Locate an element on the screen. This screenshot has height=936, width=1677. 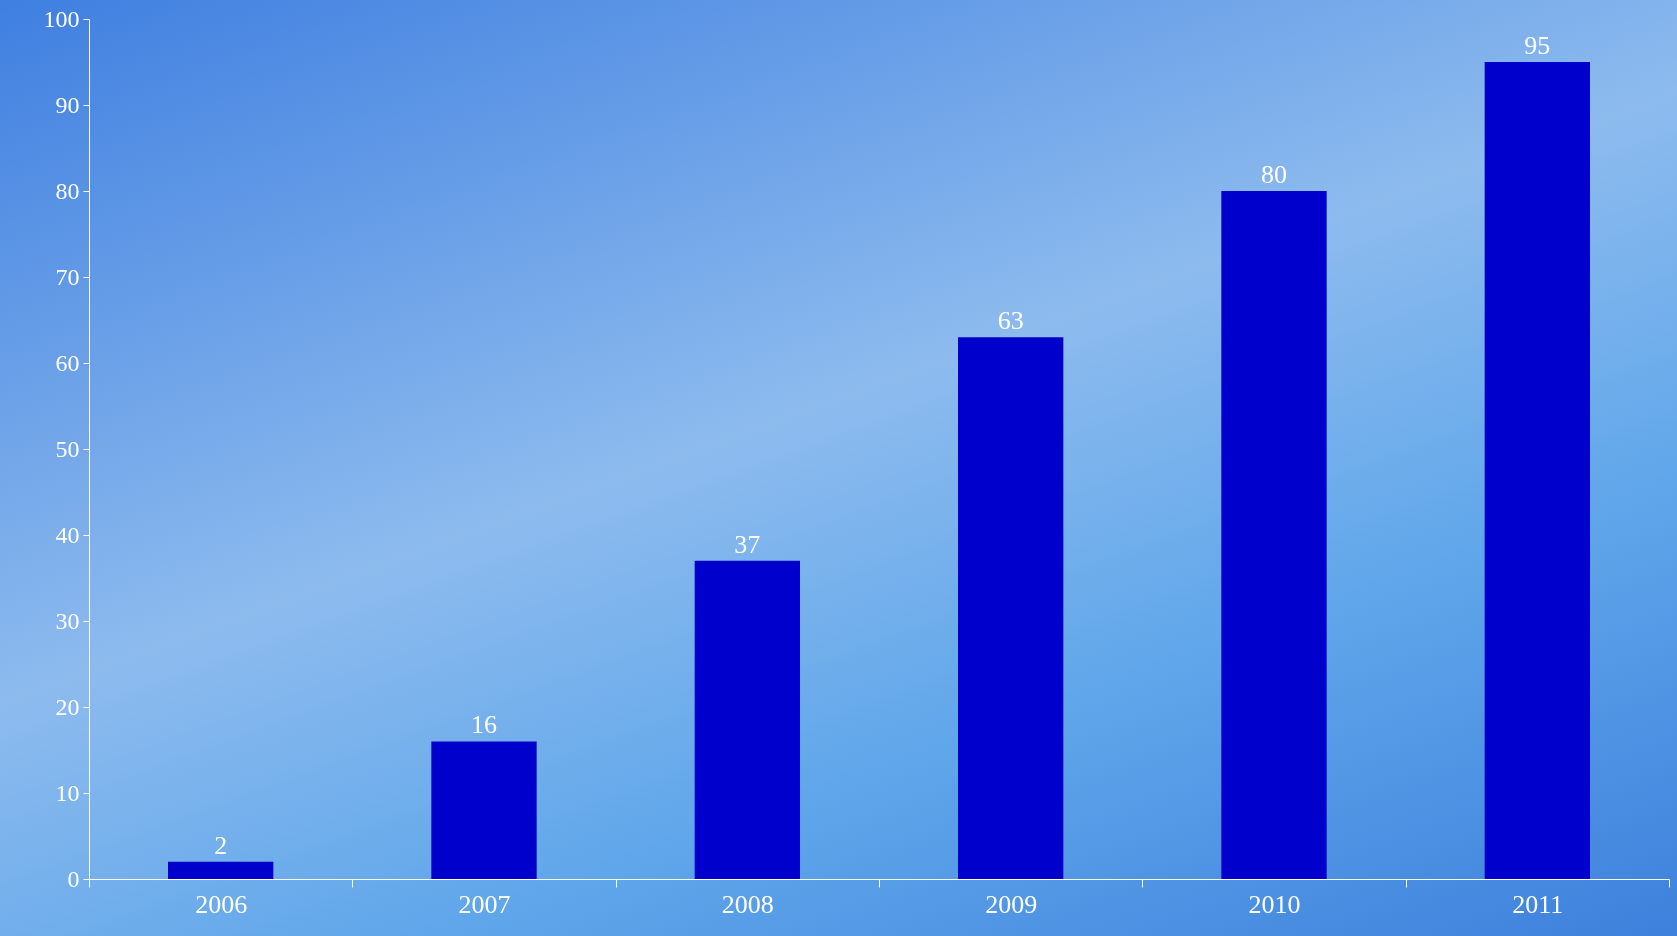
x-tick-label: 2011 is located at coordinates (1538, 904).